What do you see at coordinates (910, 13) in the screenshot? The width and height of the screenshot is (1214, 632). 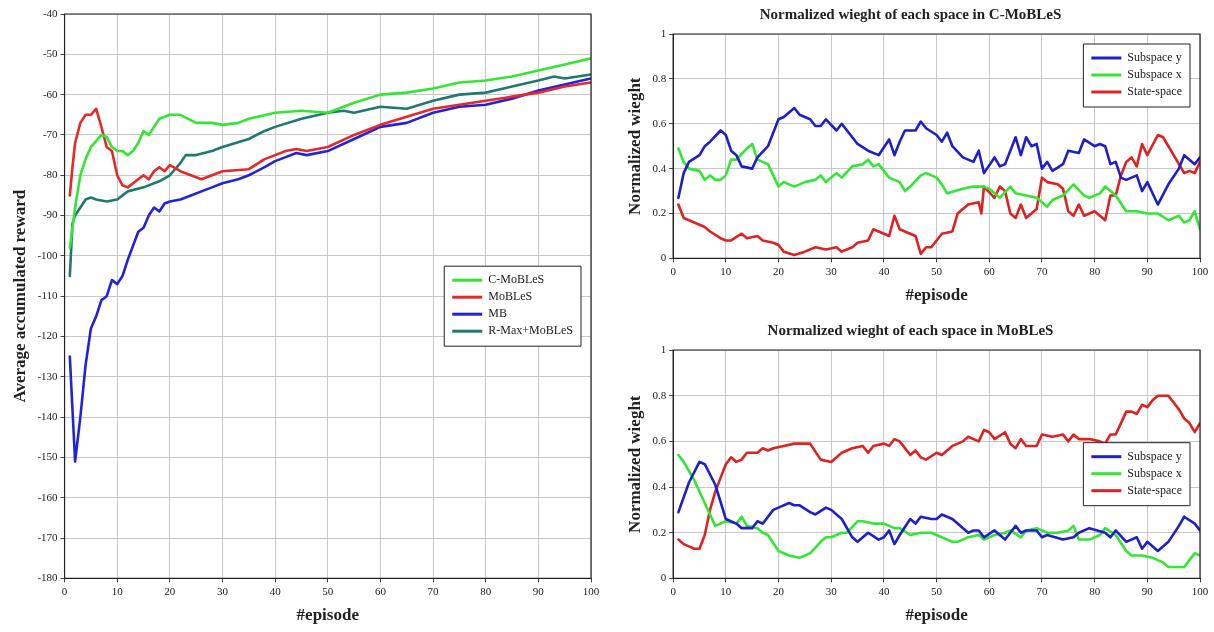 I see `chart-title: Normalized wieght of each space in C-MoBLeS` at bounding box center [910, 13].